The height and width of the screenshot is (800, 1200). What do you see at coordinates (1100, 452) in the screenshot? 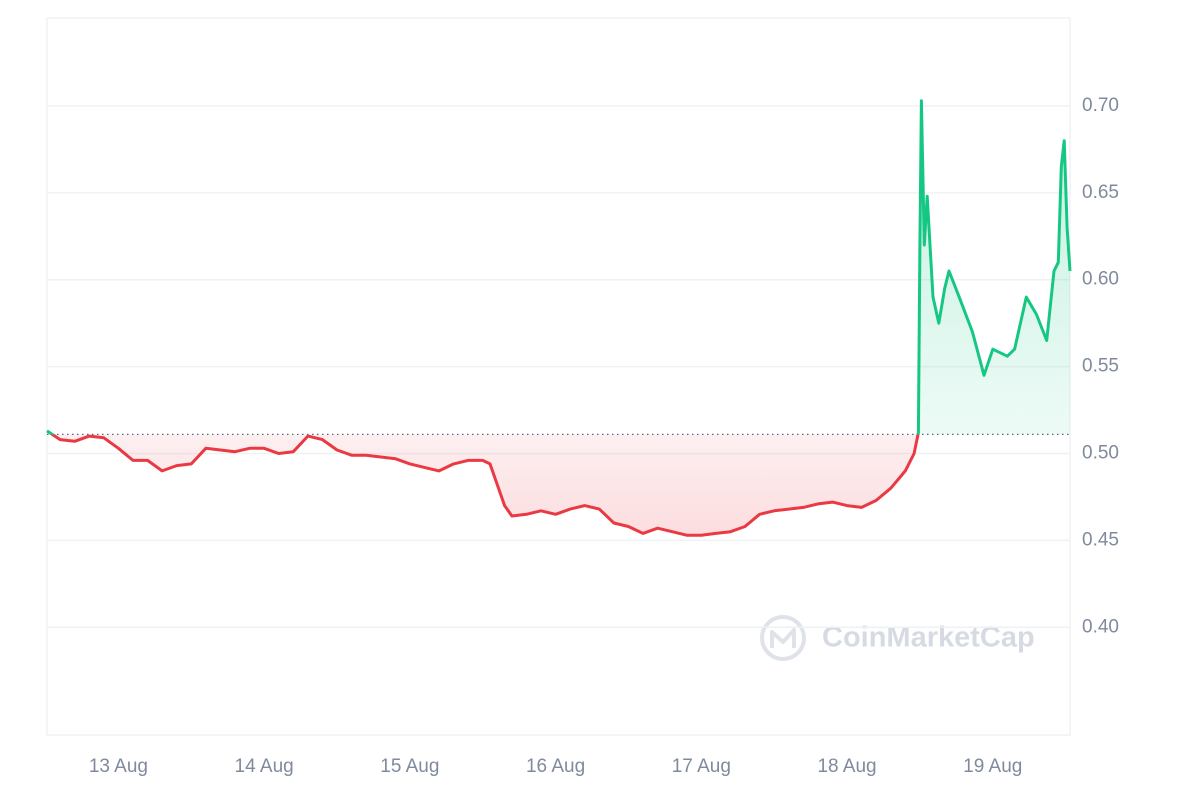
I see `y-tick-label: 0.50` at bounding box center [1100, 452].